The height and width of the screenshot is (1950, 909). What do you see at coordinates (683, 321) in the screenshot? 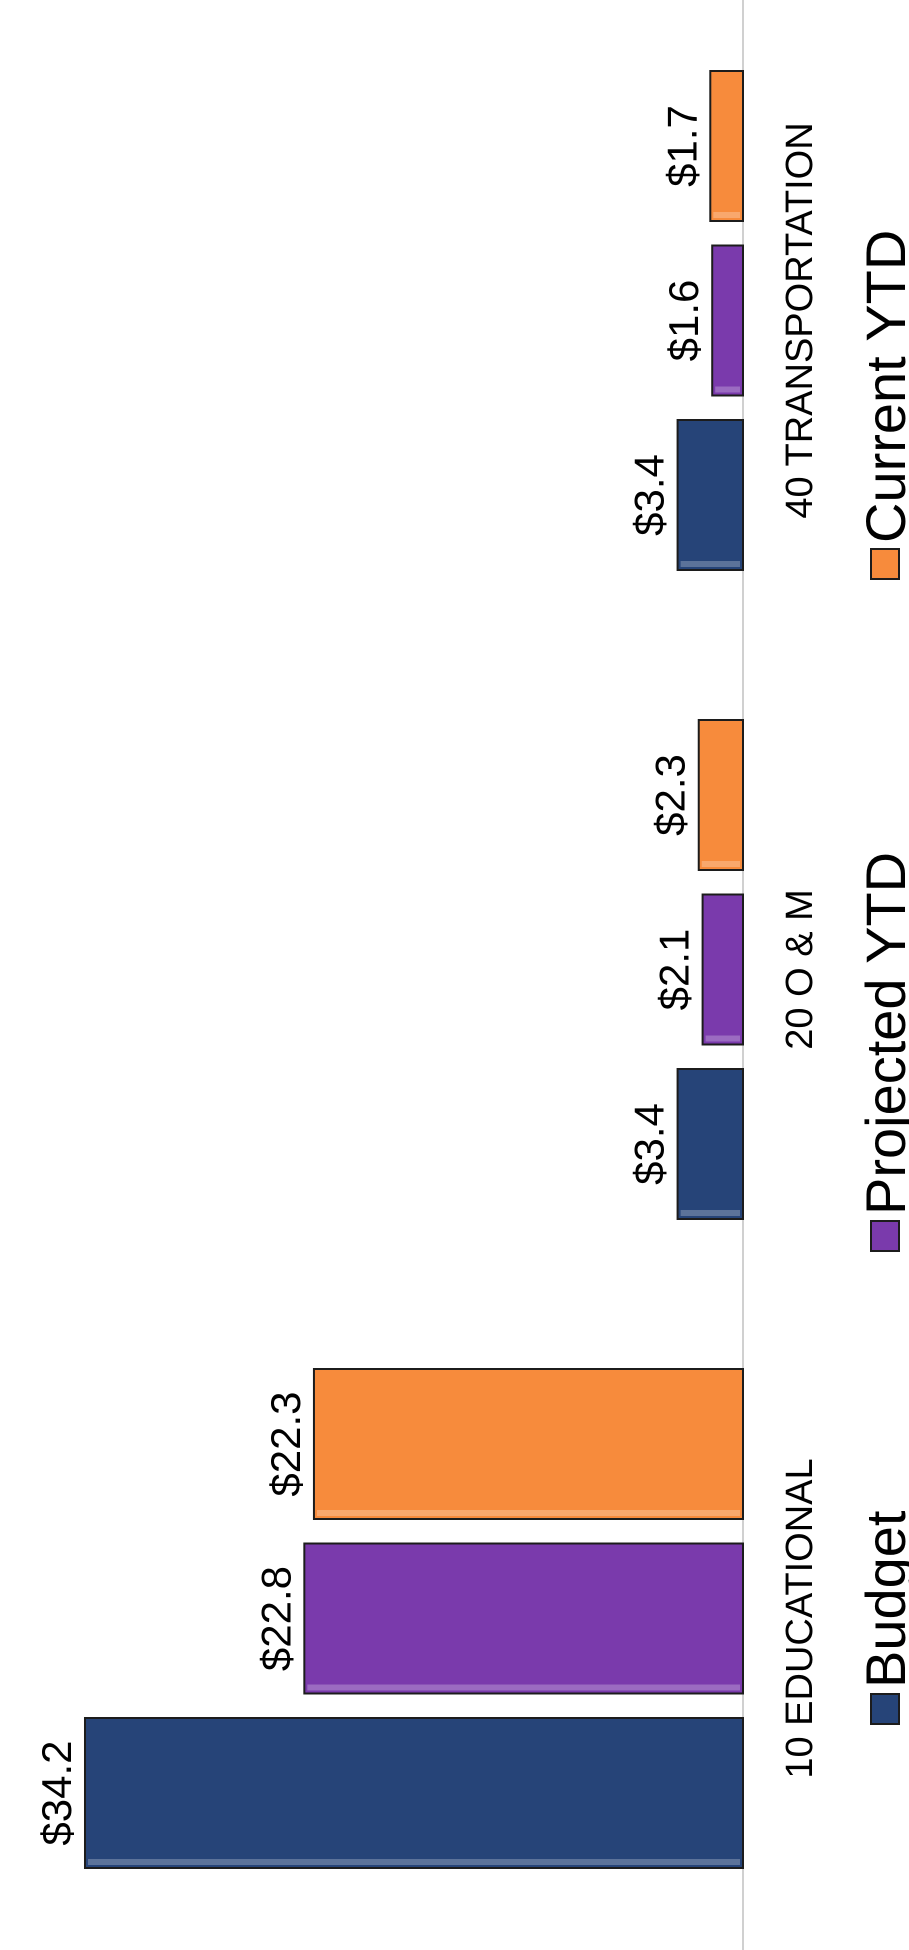
I see `value-label: $1.6` at bounding box center [683, 321].